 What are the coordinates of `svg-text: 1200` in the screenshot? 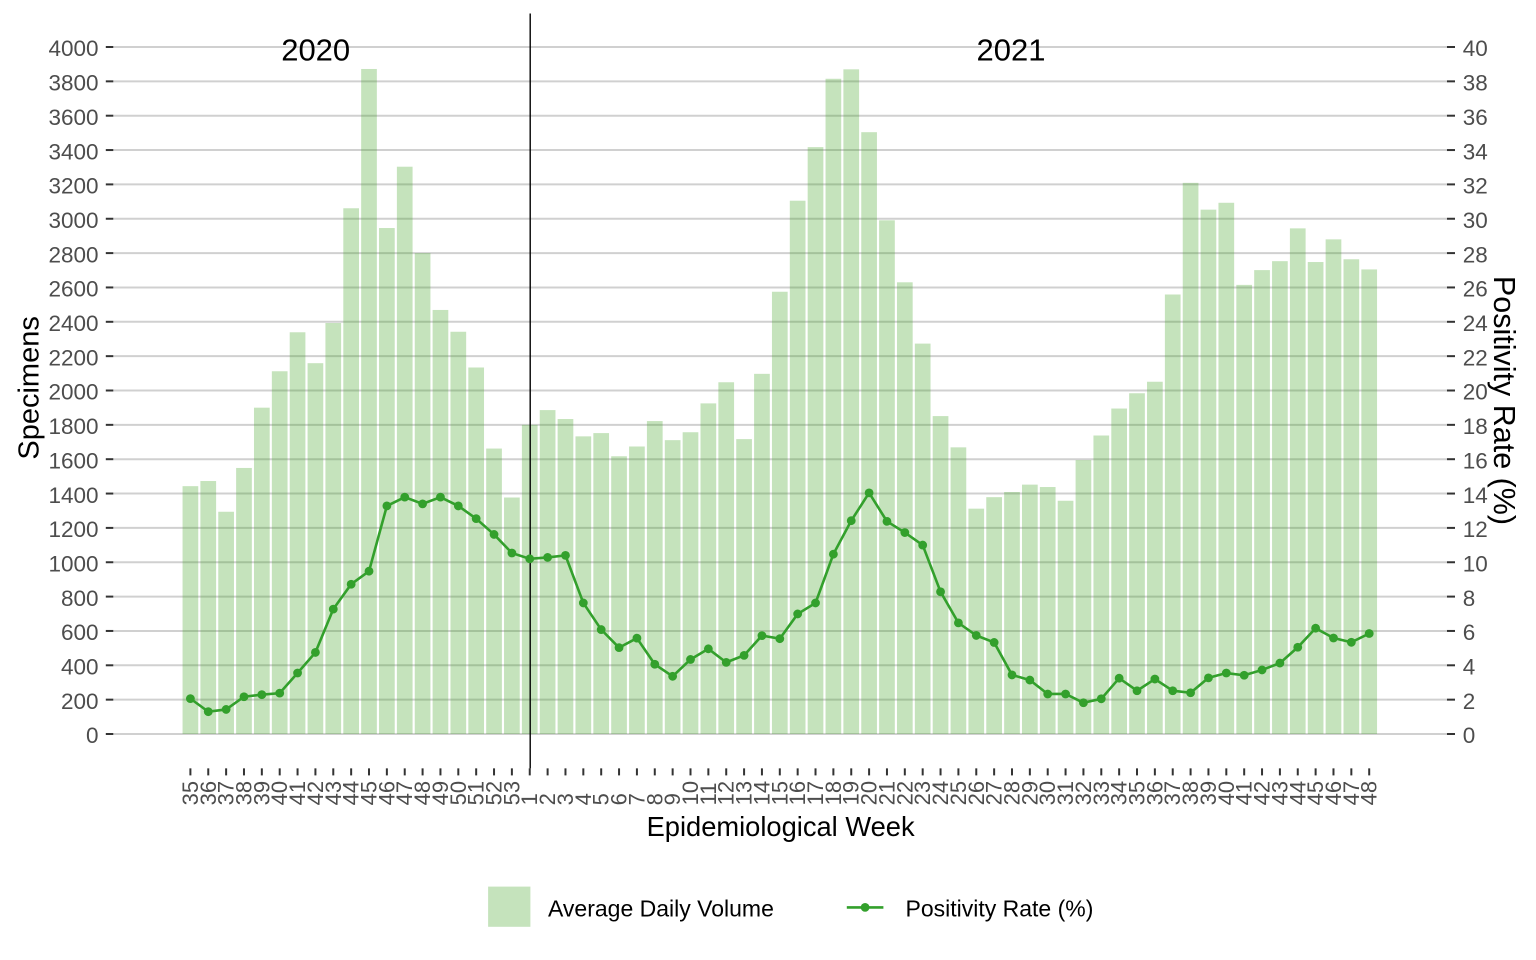 It's located at (73, 529).